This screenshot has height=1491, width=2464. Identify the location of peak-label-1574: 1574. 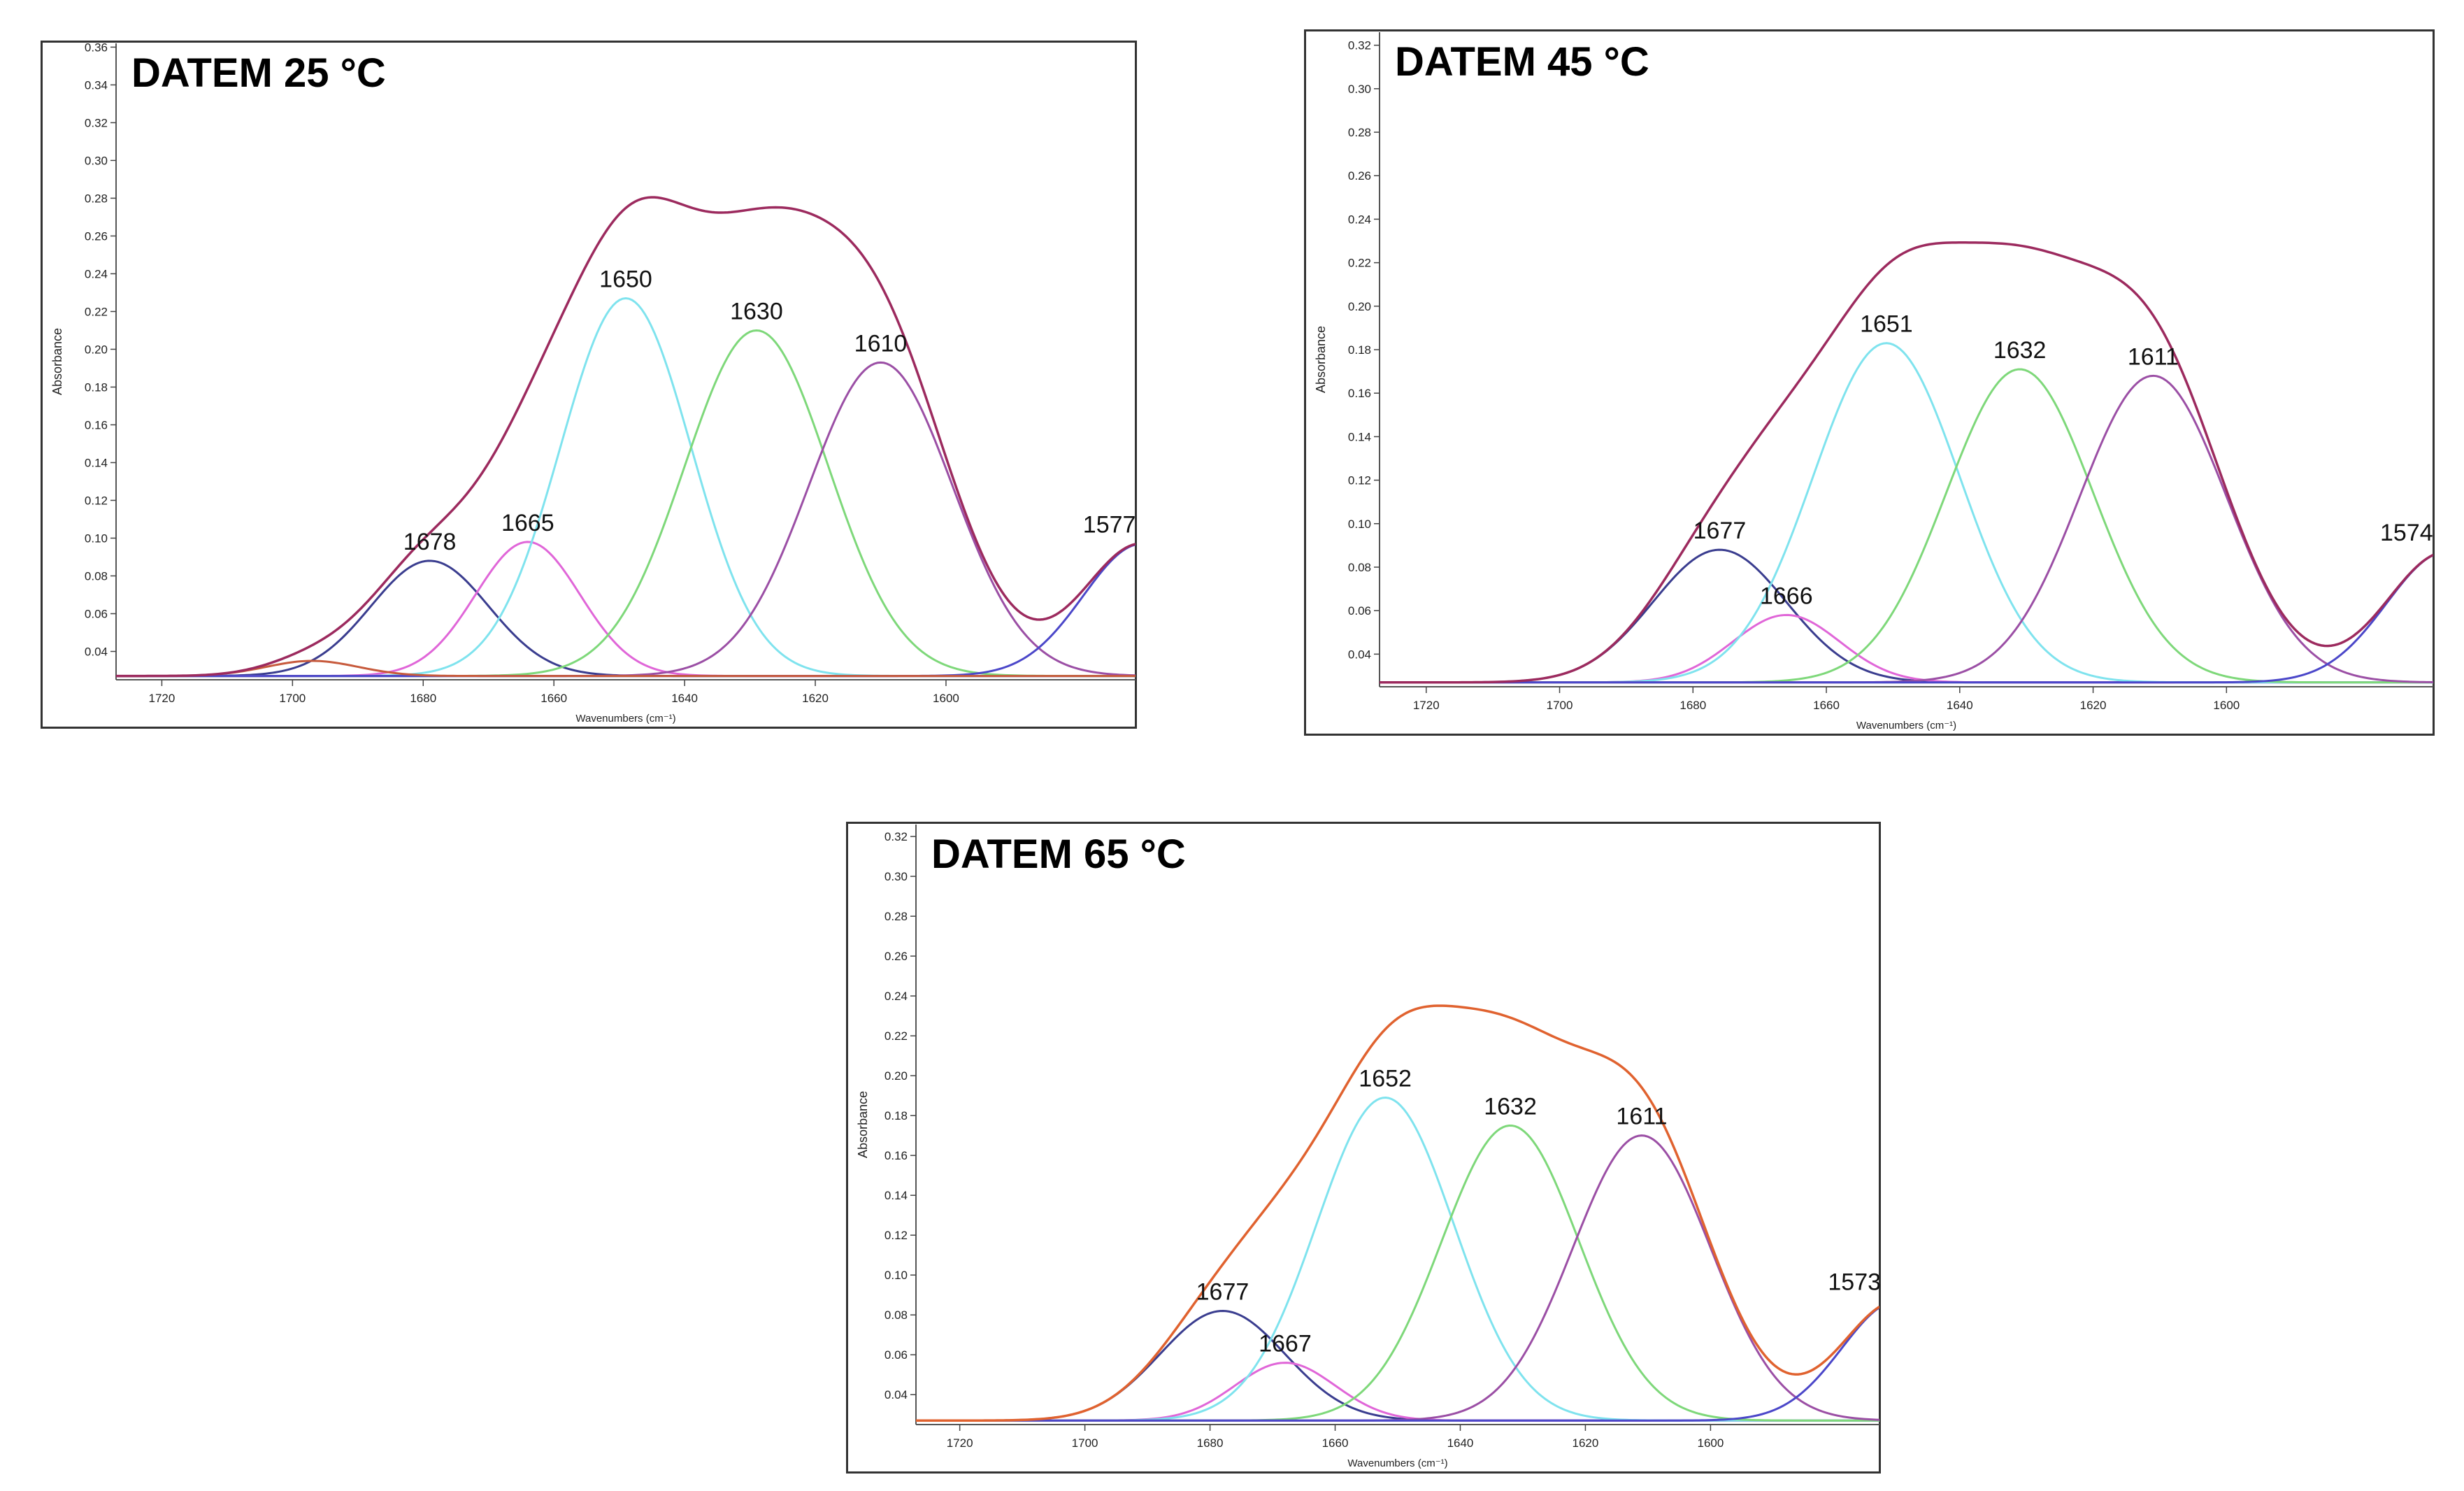
(2406, 533).